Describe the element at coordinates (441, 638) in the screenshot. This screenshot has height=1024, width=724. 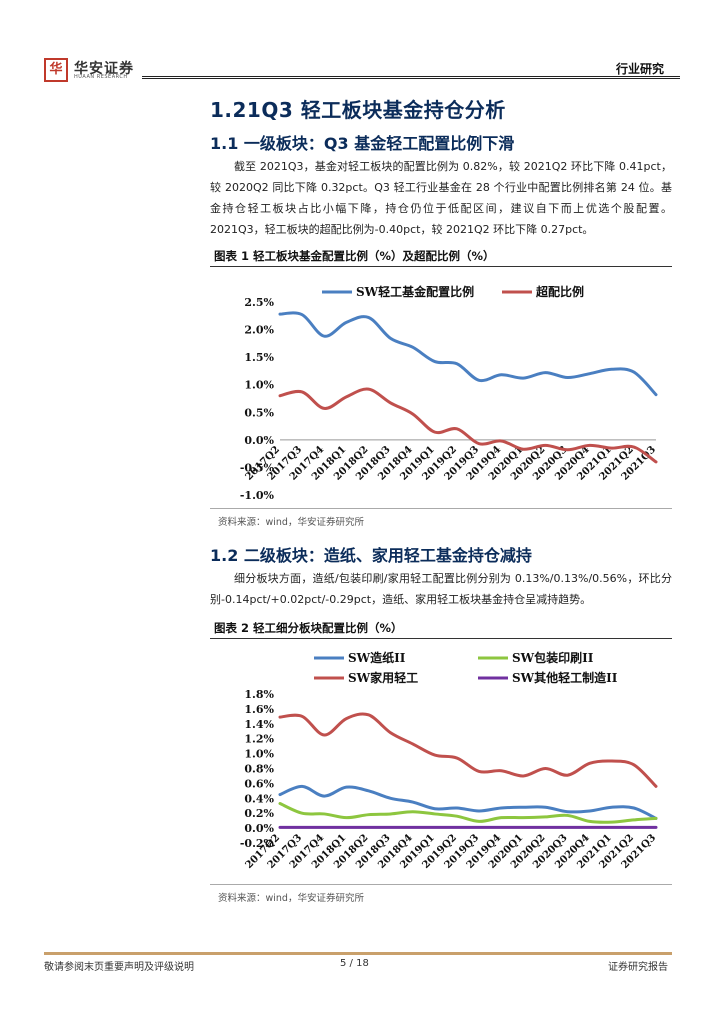
I see `figure-2-top-rule` at that location.